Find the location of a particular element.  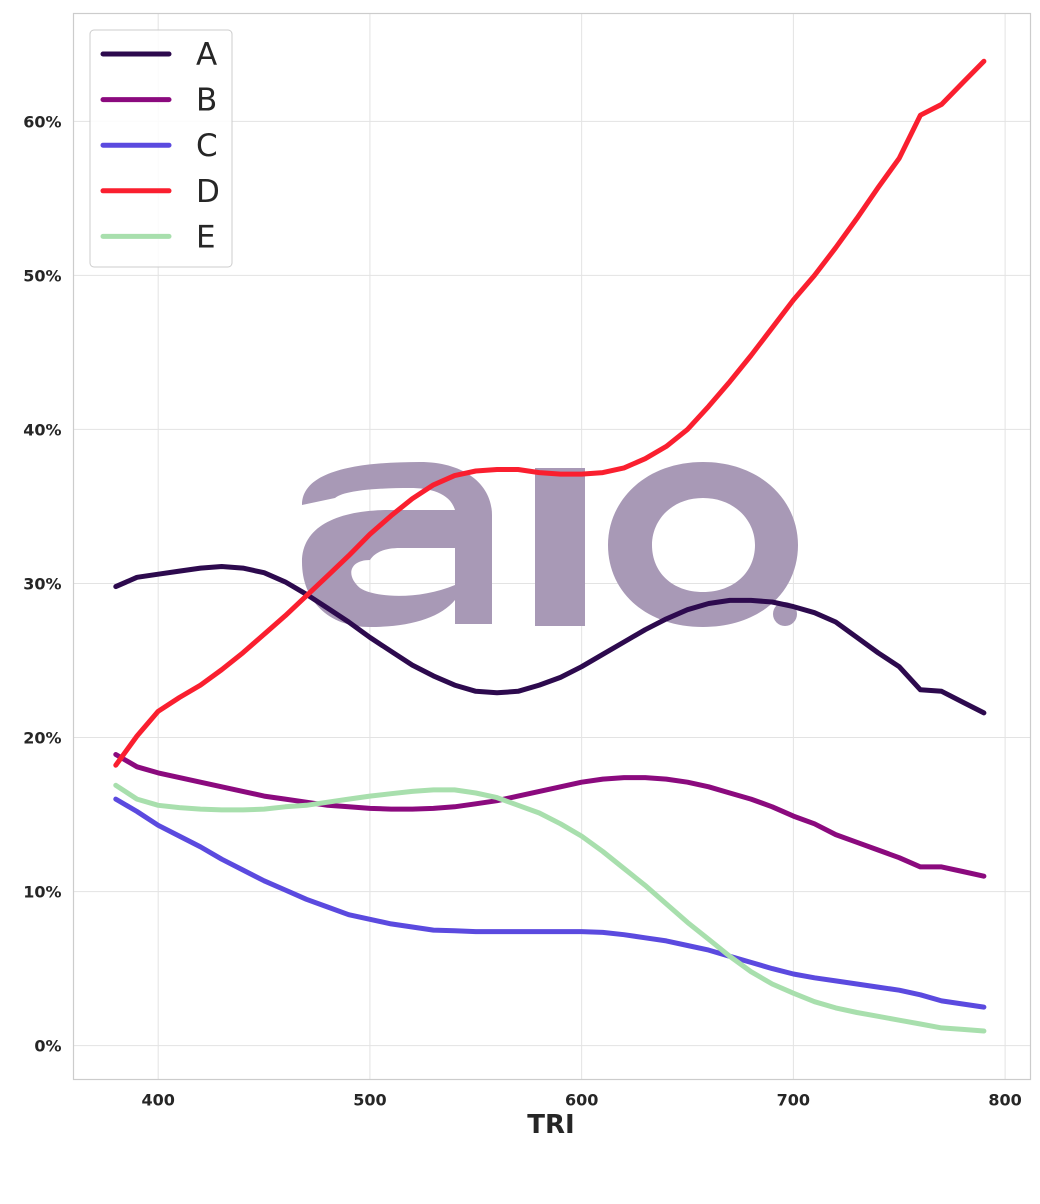

x-tick-label: 800 is located at coordinates (1004, 1100).